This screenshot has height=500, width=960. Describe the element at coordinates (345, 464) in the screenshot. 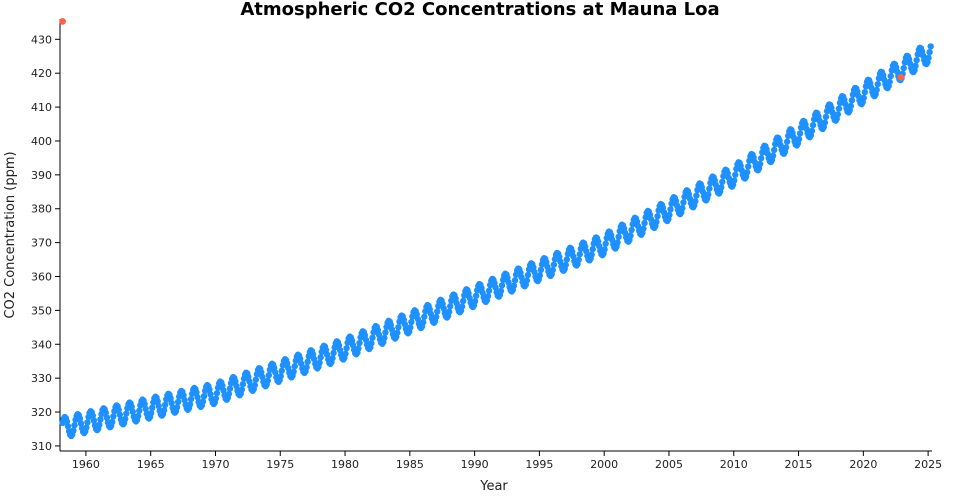

I see `x-tick-label: 1980` at that location.